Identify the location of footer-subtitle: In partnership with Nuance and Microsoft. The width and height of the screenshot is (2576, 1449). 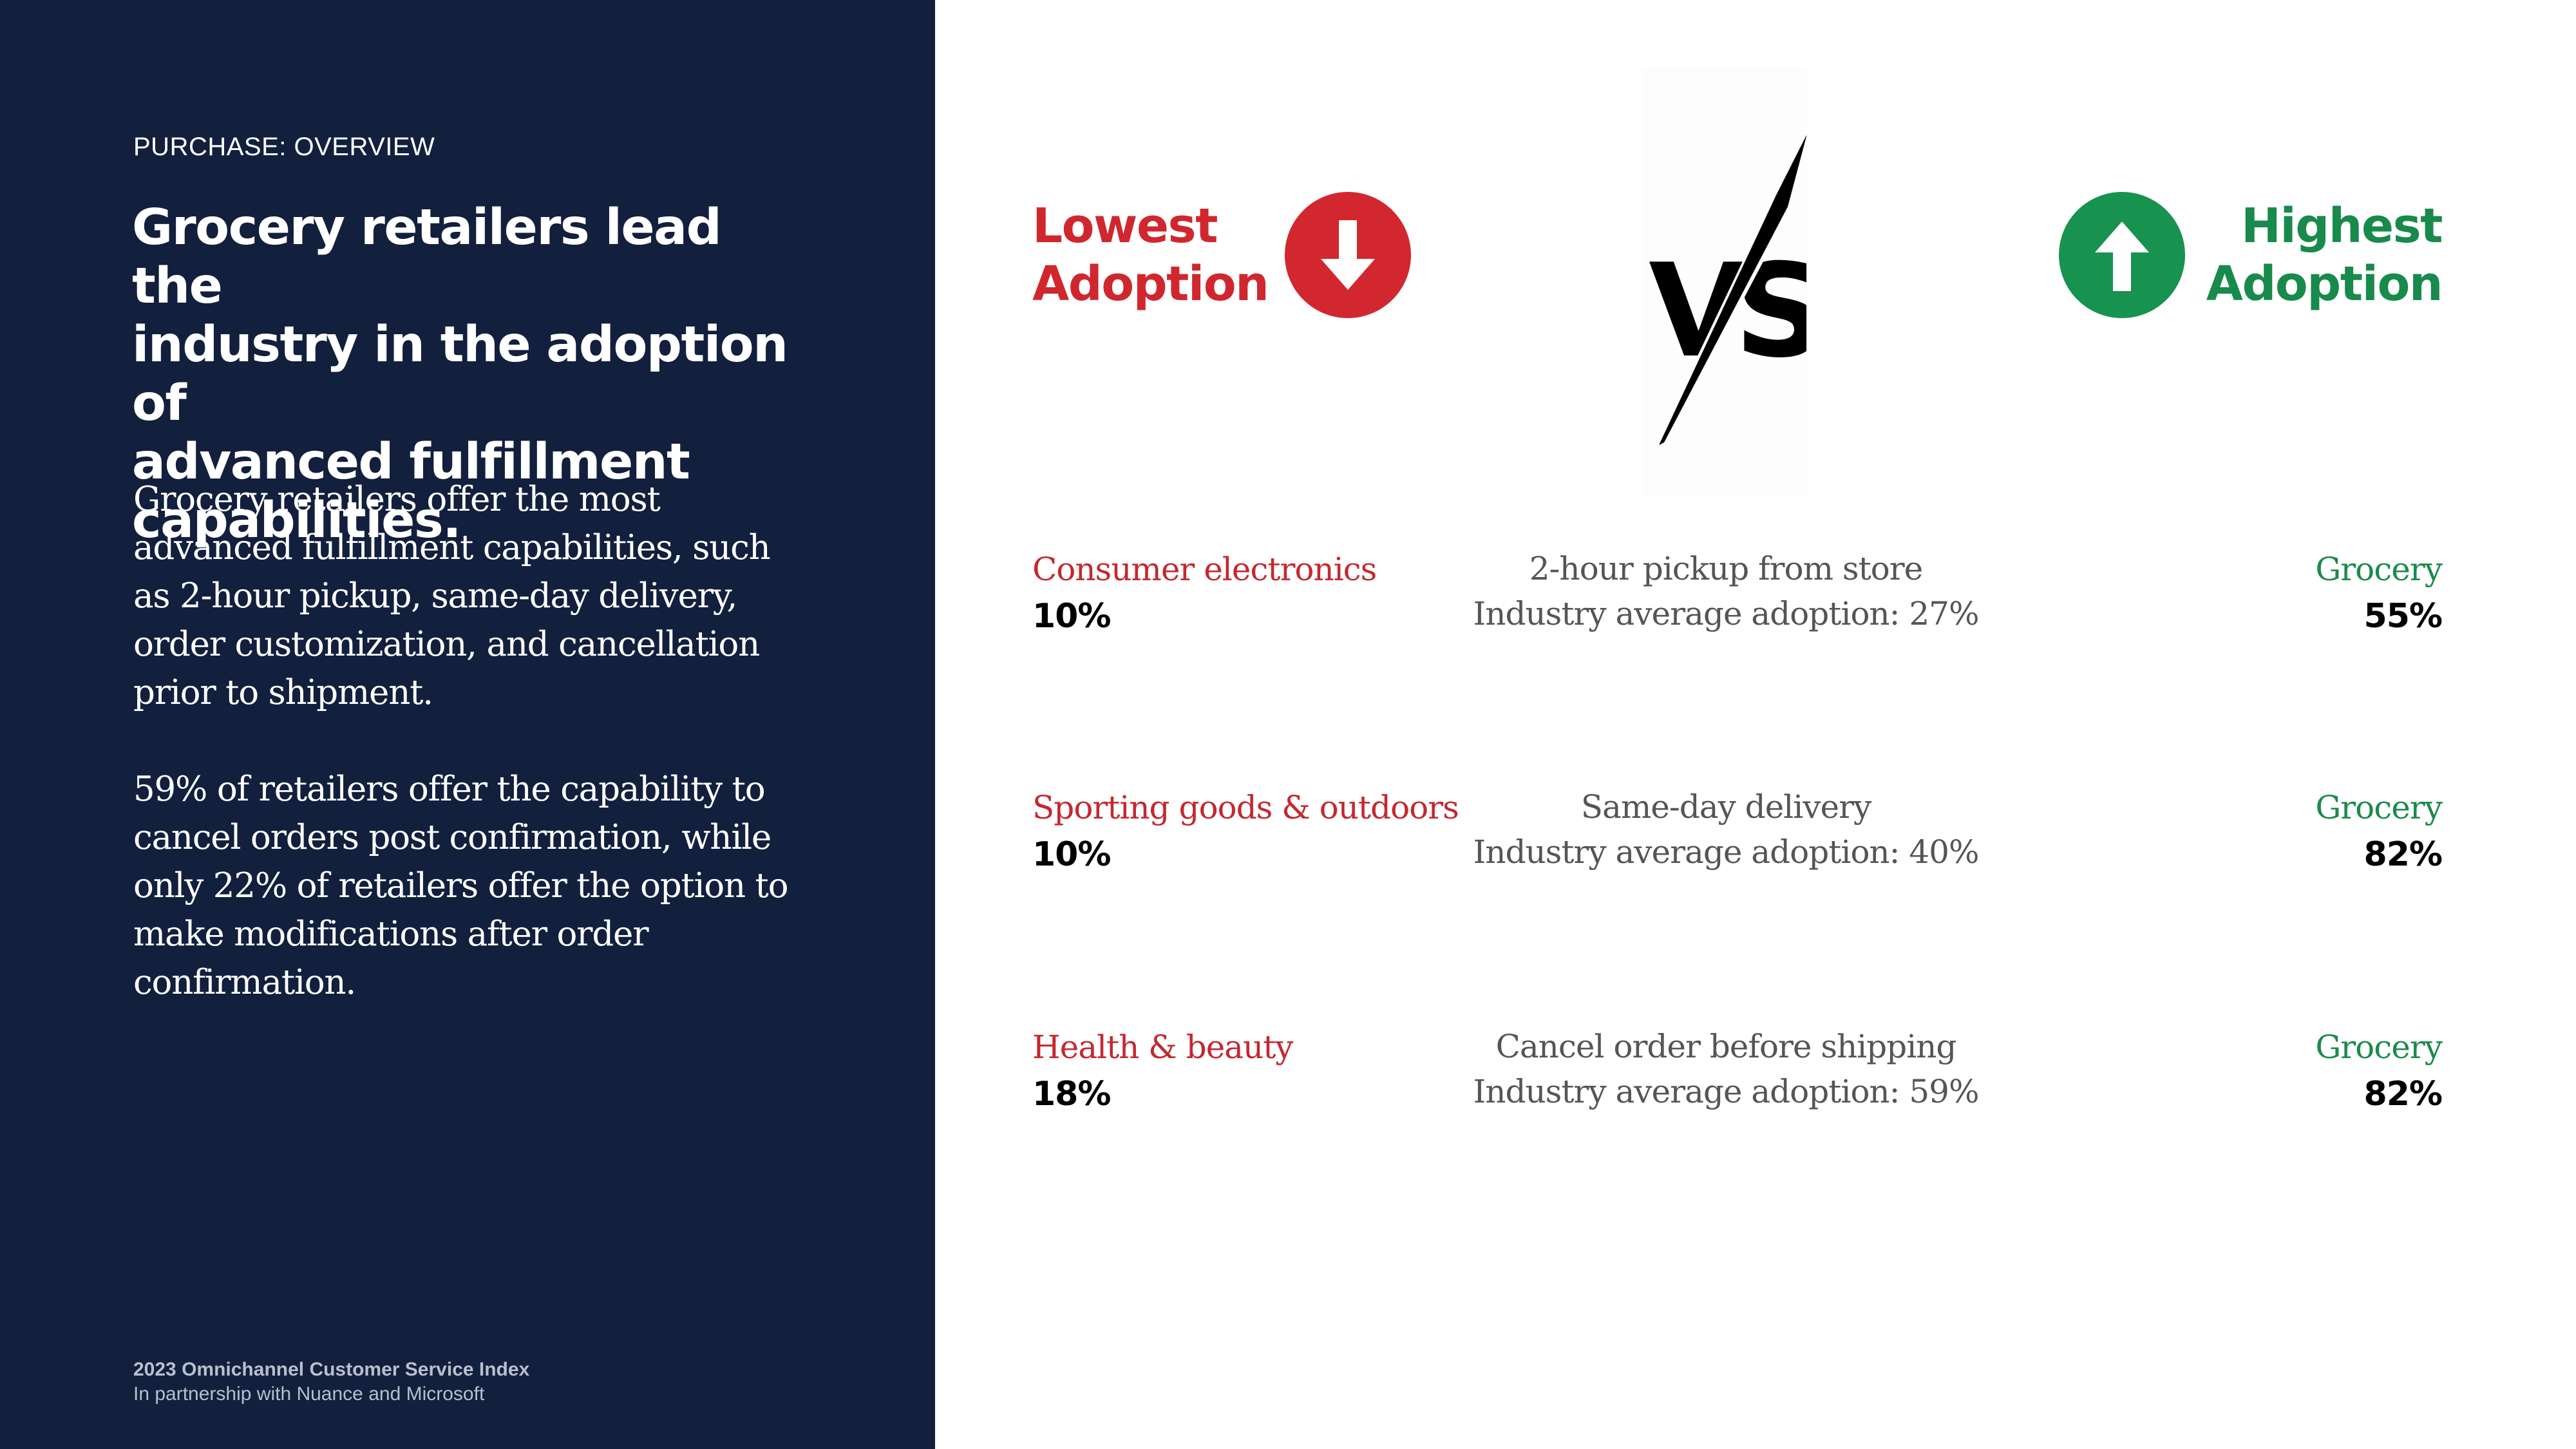
(309, 1394).